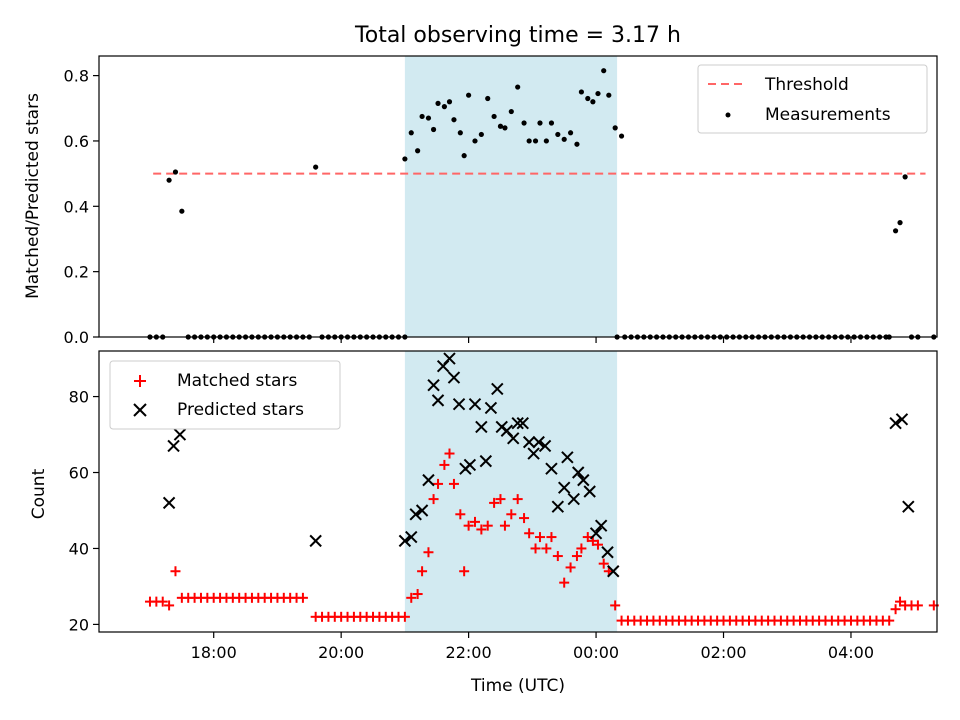  Describe the element at coordinates (237, 381) in the screenshot. I see `legend-matched-label: Matched stars` at that location.